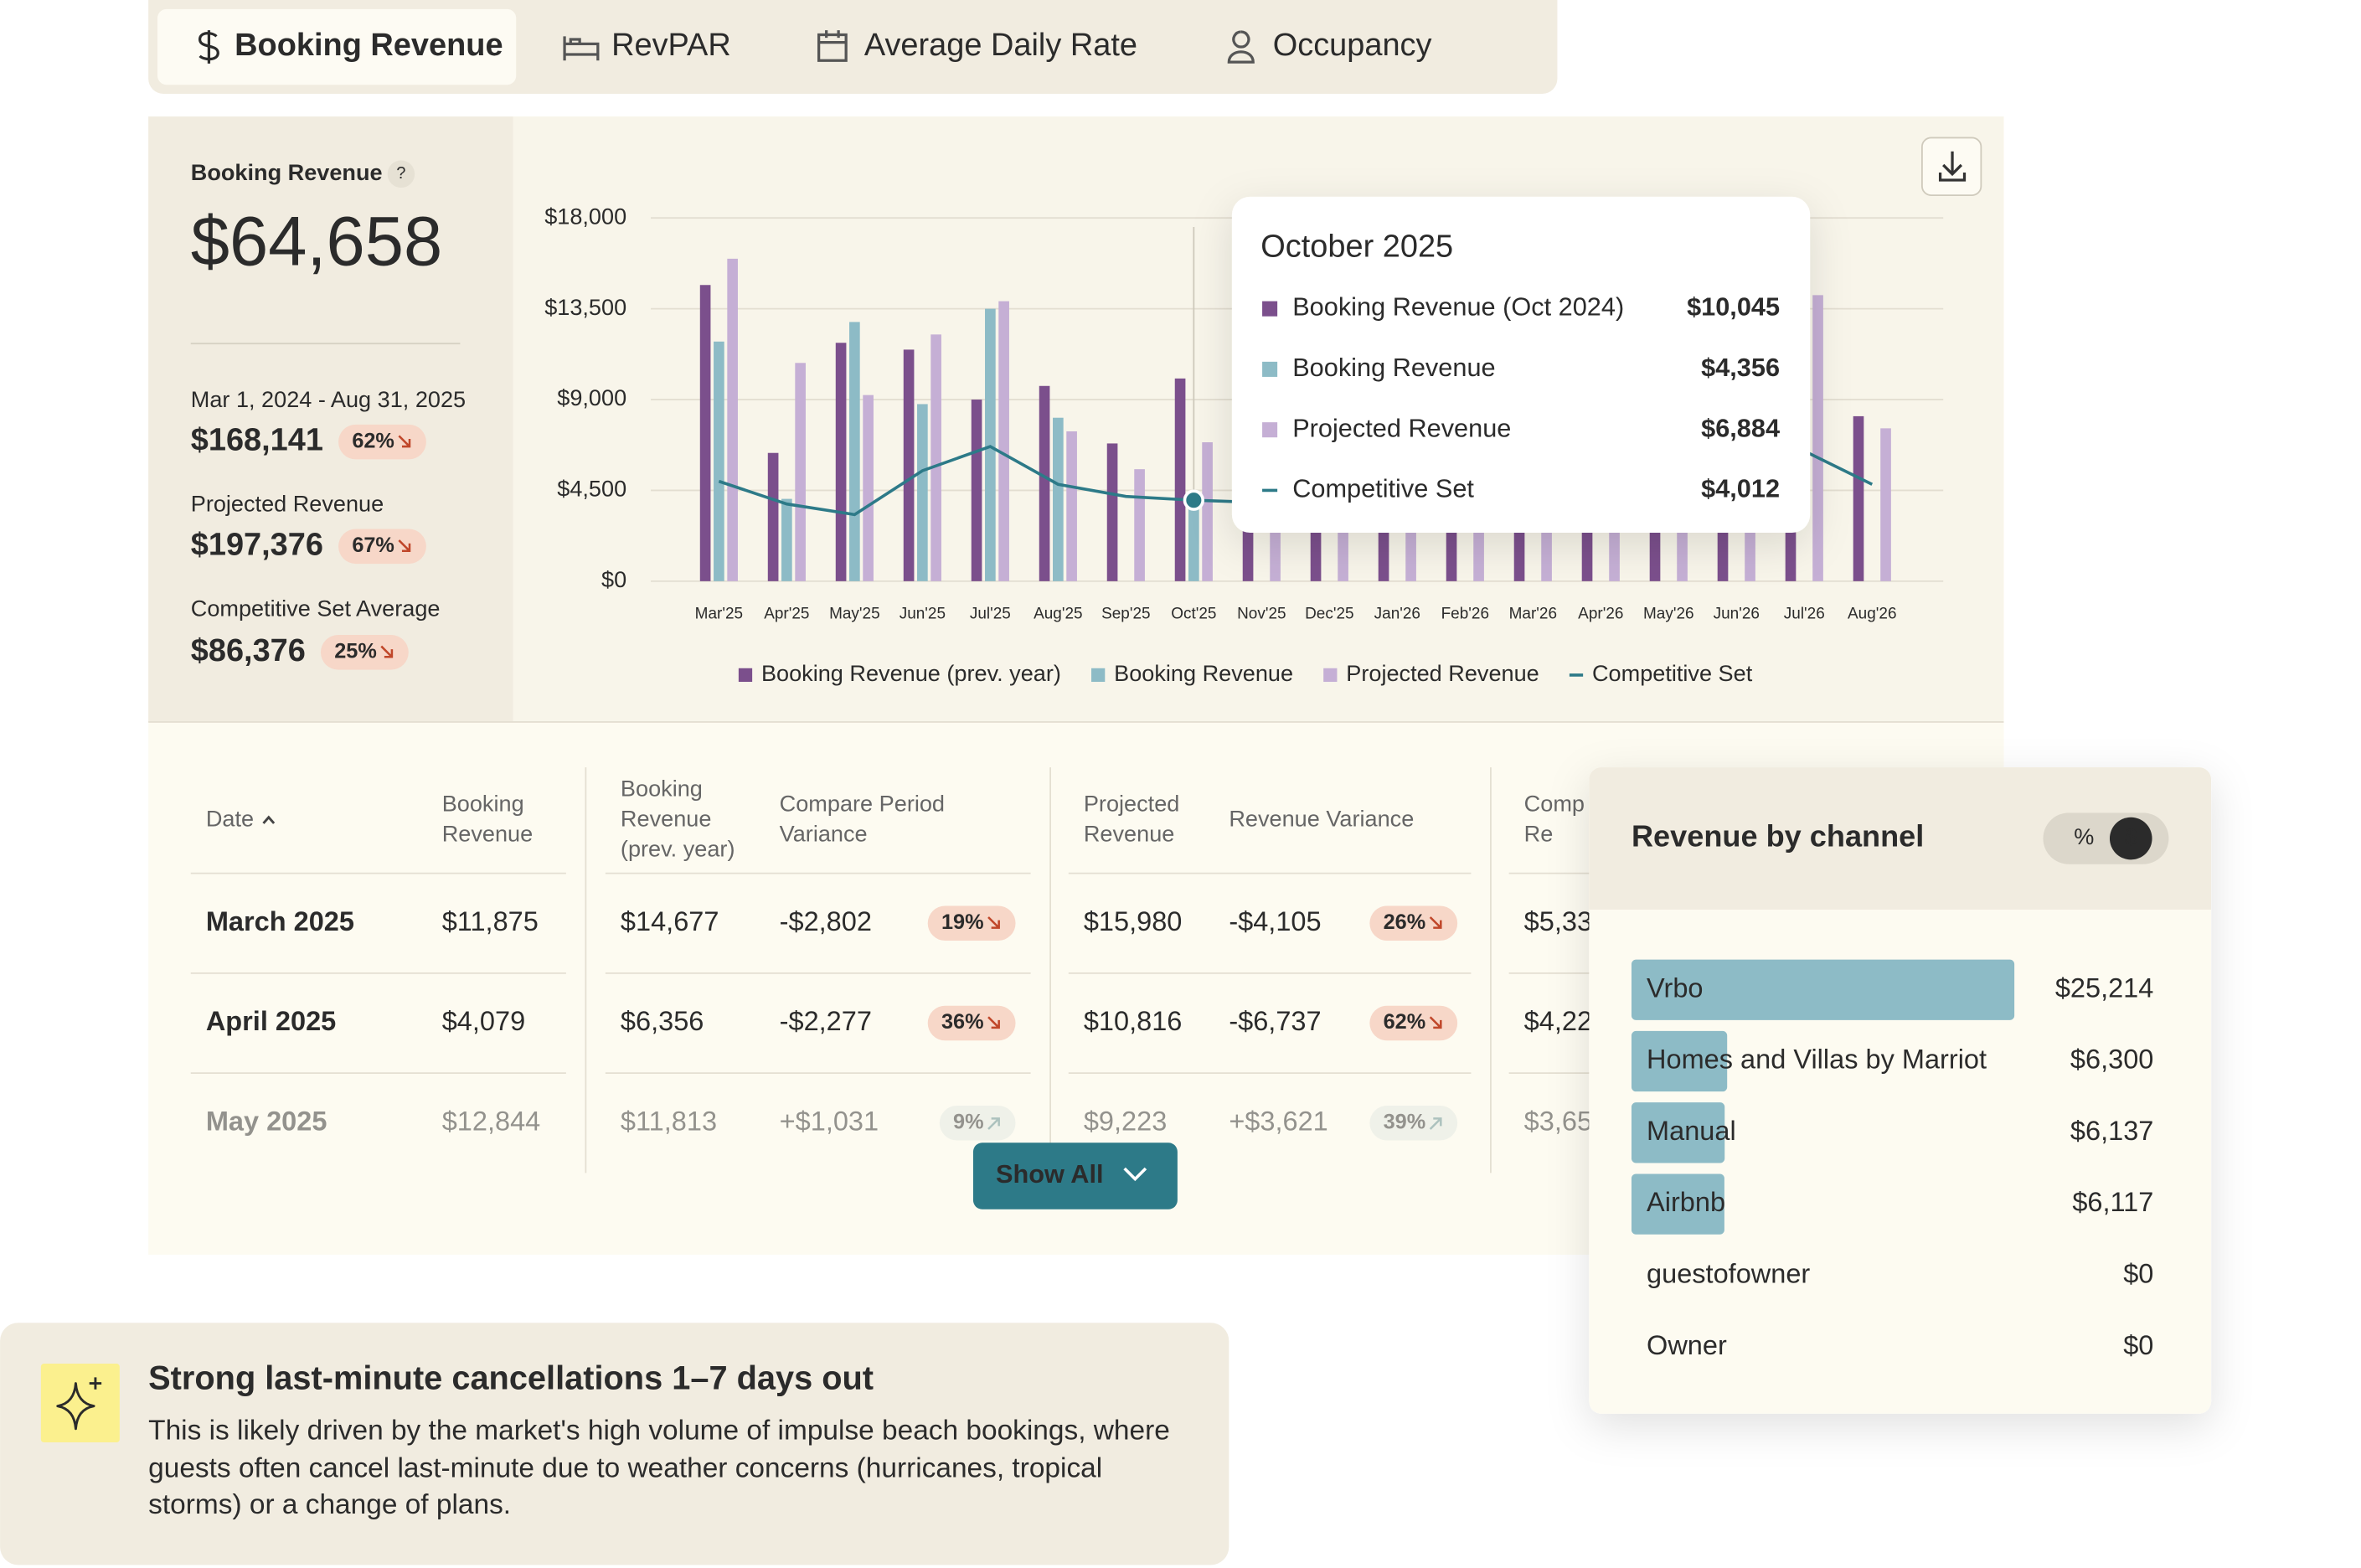 This screenshot has height=1568, width=2361. I want to click on tooltip-label: Projected Revenue, so click(1401, 428).